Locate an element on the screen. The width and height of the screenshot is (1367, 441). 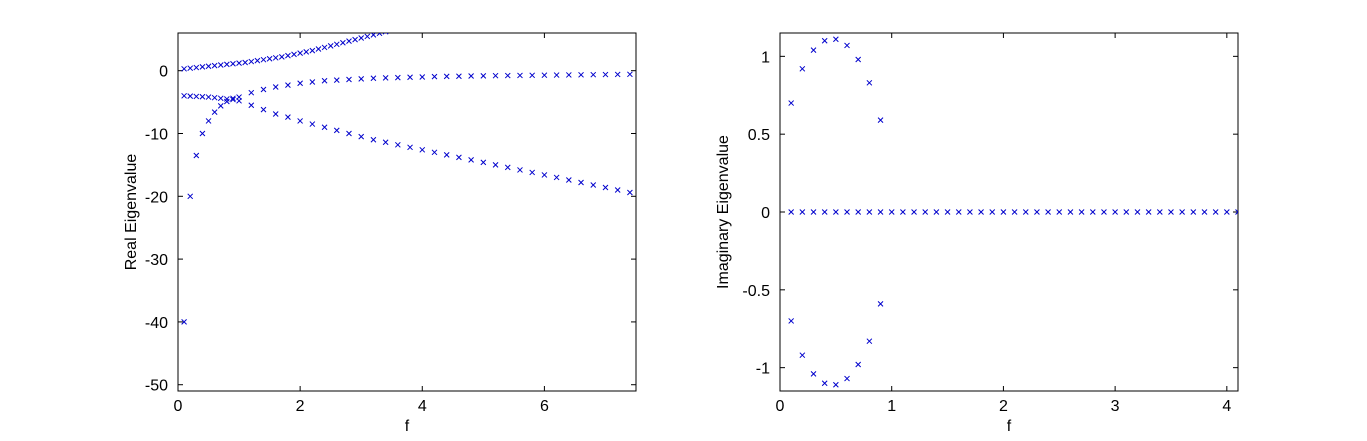
x-tick-label: 3 is located at coordinates (1115, 406).